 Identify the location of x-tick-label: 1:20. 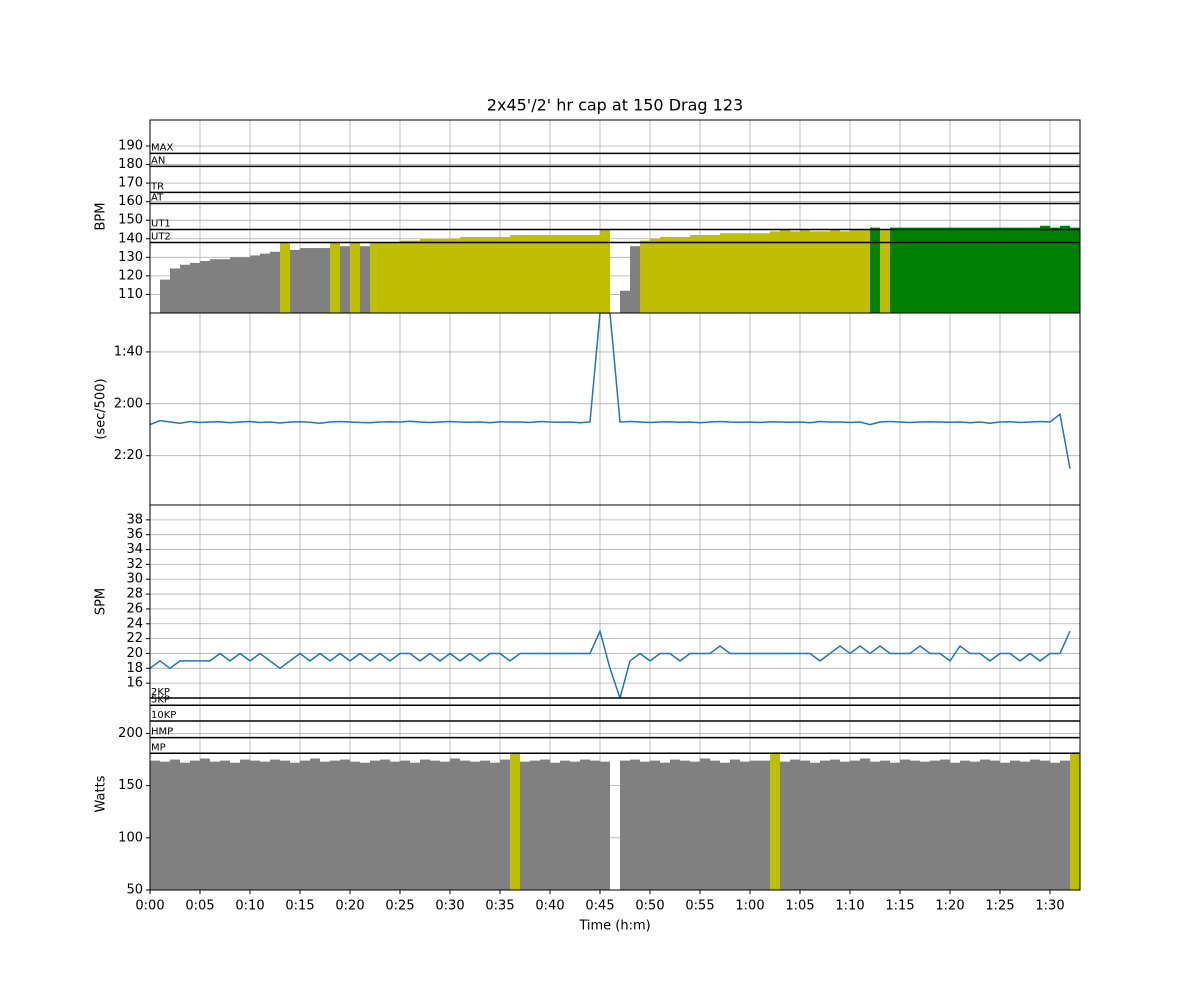
(949, 906).